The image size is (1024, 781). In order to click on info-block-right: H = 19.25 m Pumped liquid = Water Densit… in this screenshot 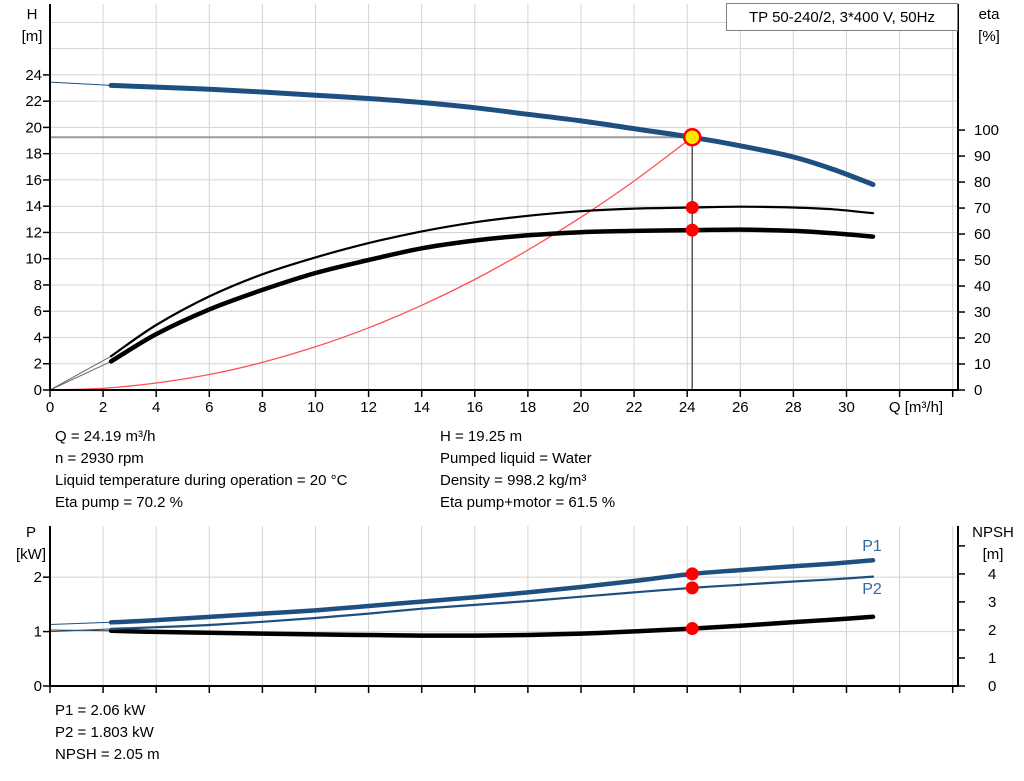, I will do `click(527, 470)`.